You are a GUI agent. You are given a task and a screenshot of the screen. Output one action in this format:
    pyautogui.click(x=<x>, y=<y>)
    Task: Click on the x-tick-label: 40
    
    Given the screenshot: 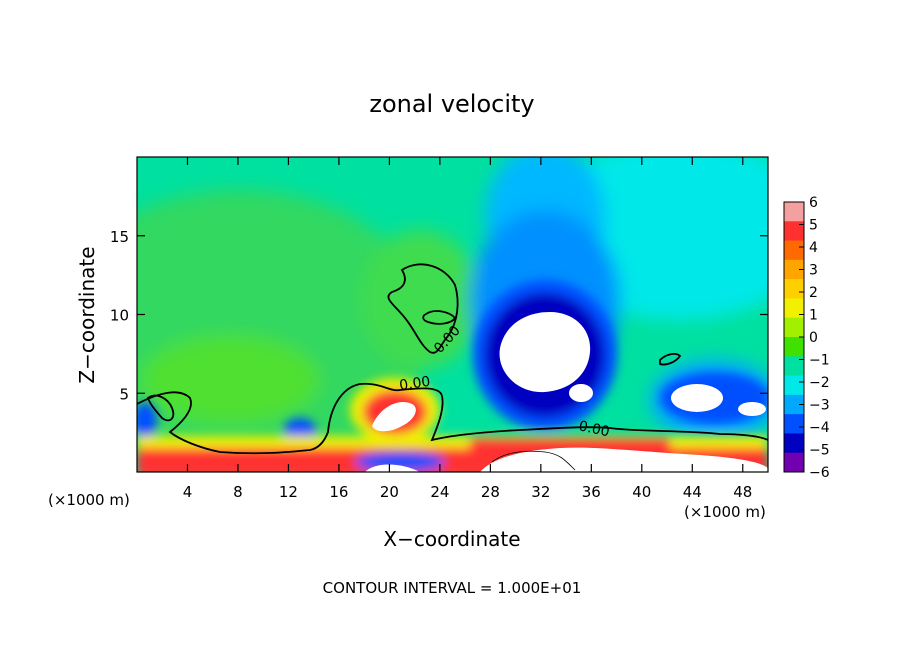 What is the action you would take?
    pyautogui.click(x=641, y=492)
    